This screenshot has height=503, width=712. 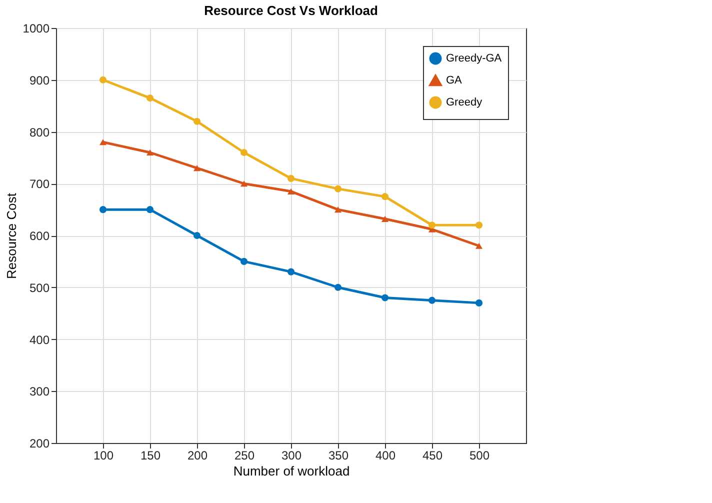 I want to click on y-tick-label: 200, so click(x=39, y=443).